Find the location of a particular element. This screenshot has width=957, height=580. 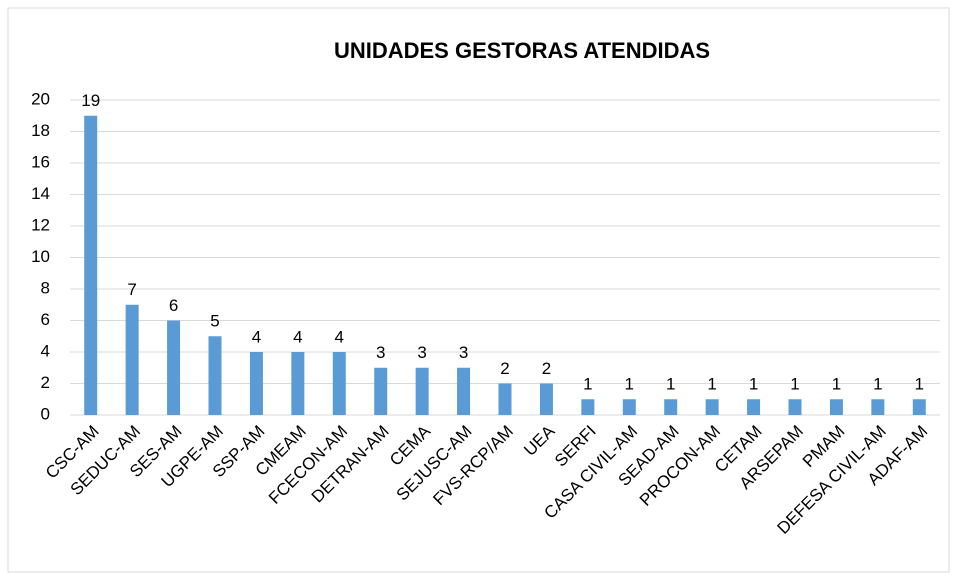

y-tick-label: 16 is located at coordinates (40, 161).